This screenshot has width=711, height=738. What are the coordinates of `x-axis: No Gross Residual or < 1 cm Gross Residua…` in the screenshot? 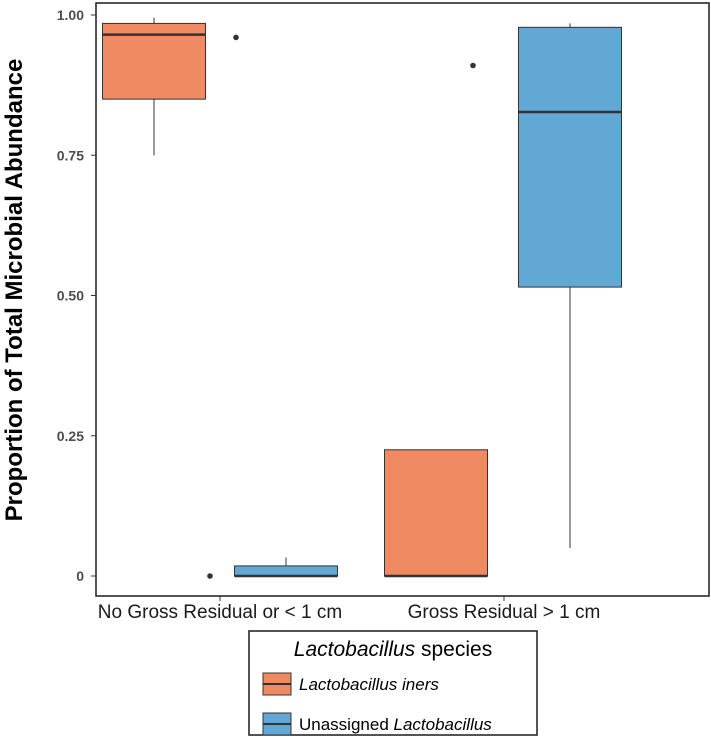 It's located at (349, 609).